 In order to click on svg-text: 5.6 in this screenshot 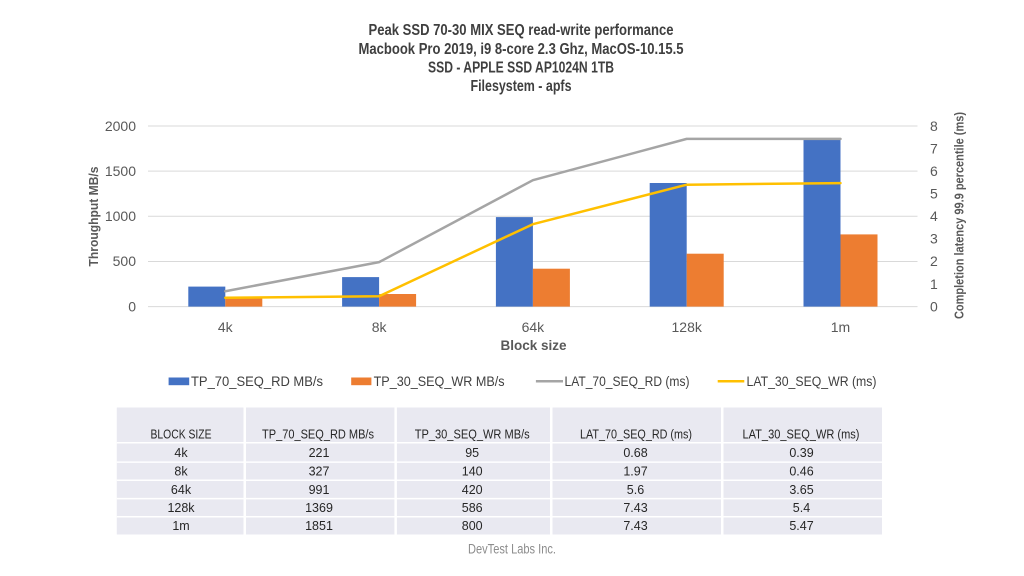, I will do `click(635, 490)`.